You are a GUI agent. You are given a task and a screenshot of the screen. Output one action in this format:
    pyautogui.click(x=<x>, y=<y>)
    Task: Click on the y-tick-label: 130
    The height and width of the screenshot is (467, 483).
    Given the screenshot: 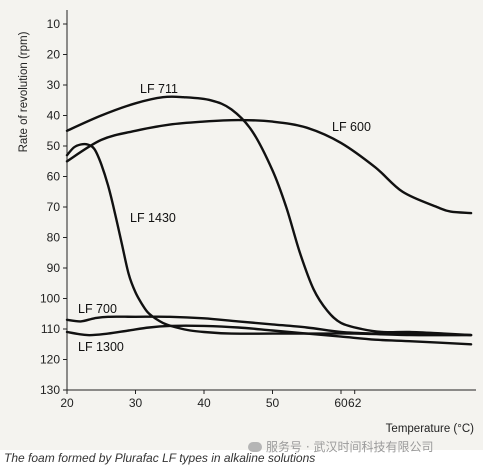 What is the action you would take?
    pyautogui.click(x=50, y=390)
    